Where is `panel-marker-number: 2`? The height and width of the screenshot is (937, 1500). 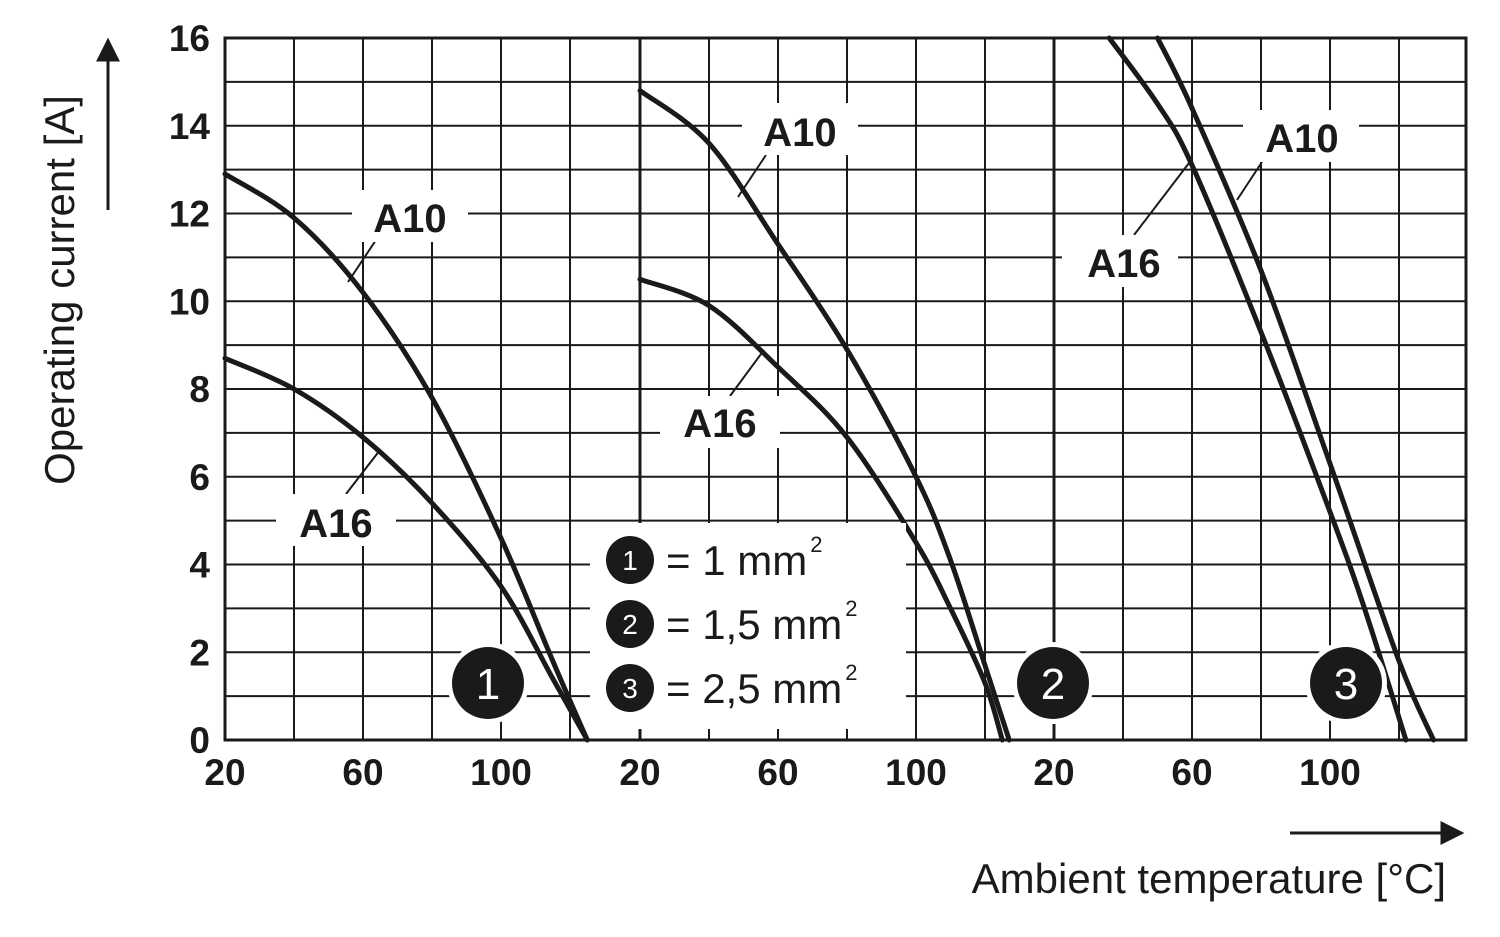 panel-marker-number: 2 is located at coordinates (1053, 684).